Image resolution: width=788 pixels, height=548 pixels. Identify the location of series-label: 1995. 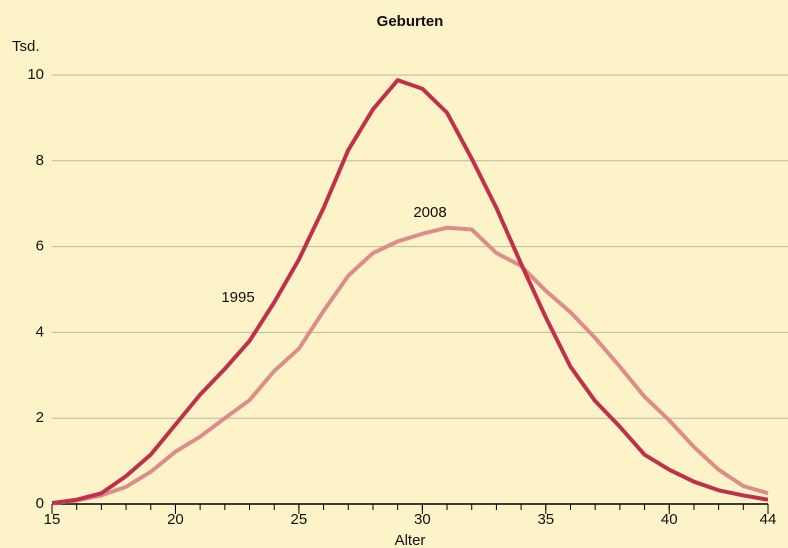
(237, 297).